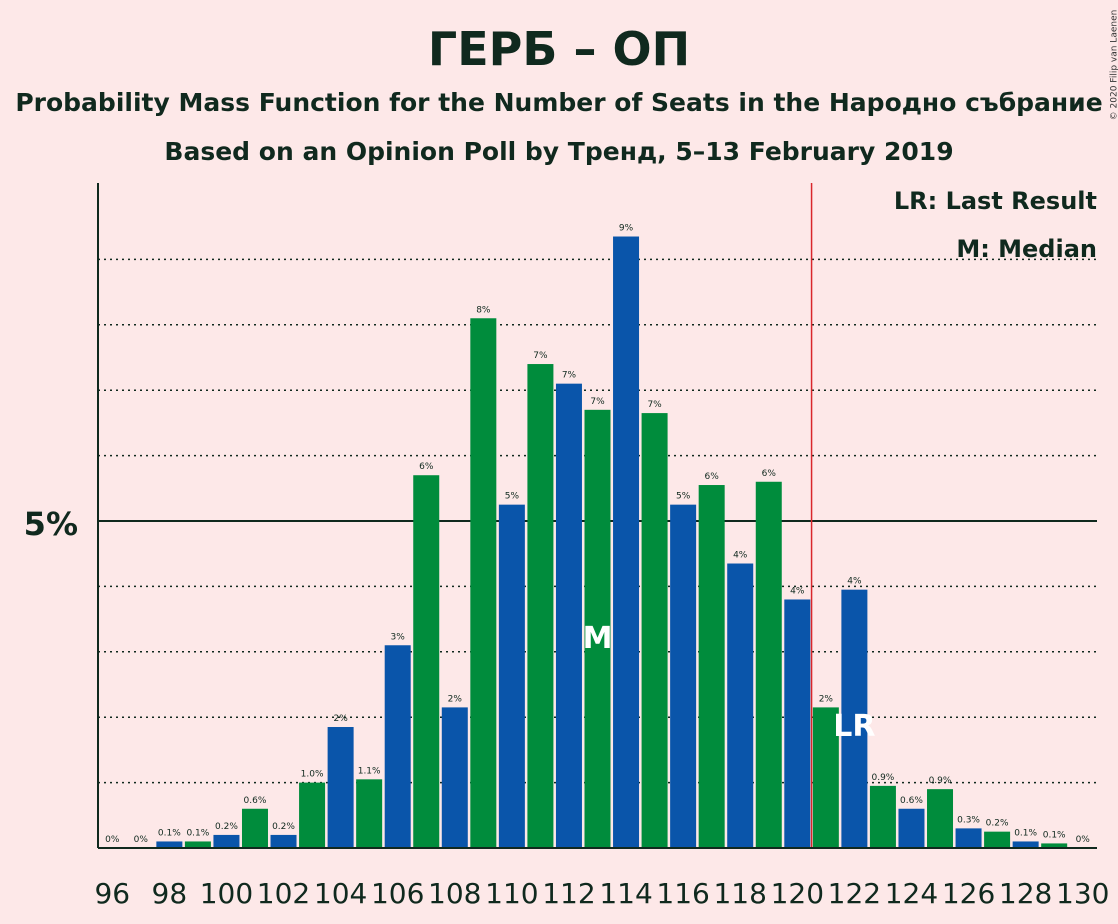 The height and width of the screenshot is (924, 1118). Describe the element at coordinates (112, 893) in the screenshot. I see `x-tick-96: 96` at that location.